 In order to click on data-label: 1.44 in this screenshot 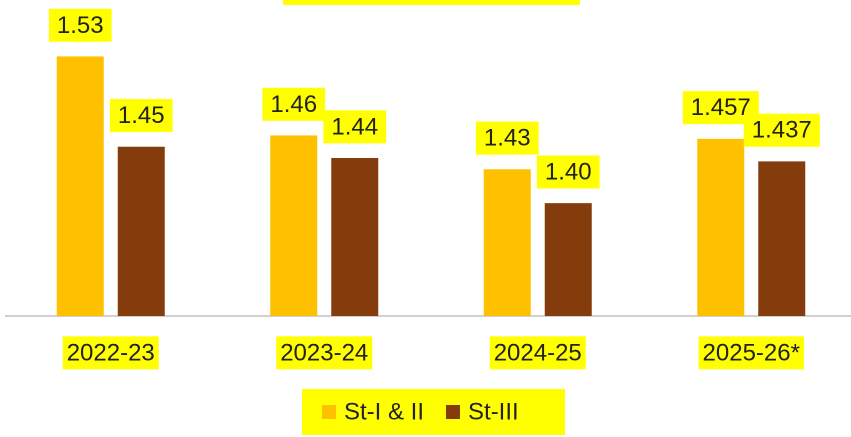, I will do `click(354, 126)`.